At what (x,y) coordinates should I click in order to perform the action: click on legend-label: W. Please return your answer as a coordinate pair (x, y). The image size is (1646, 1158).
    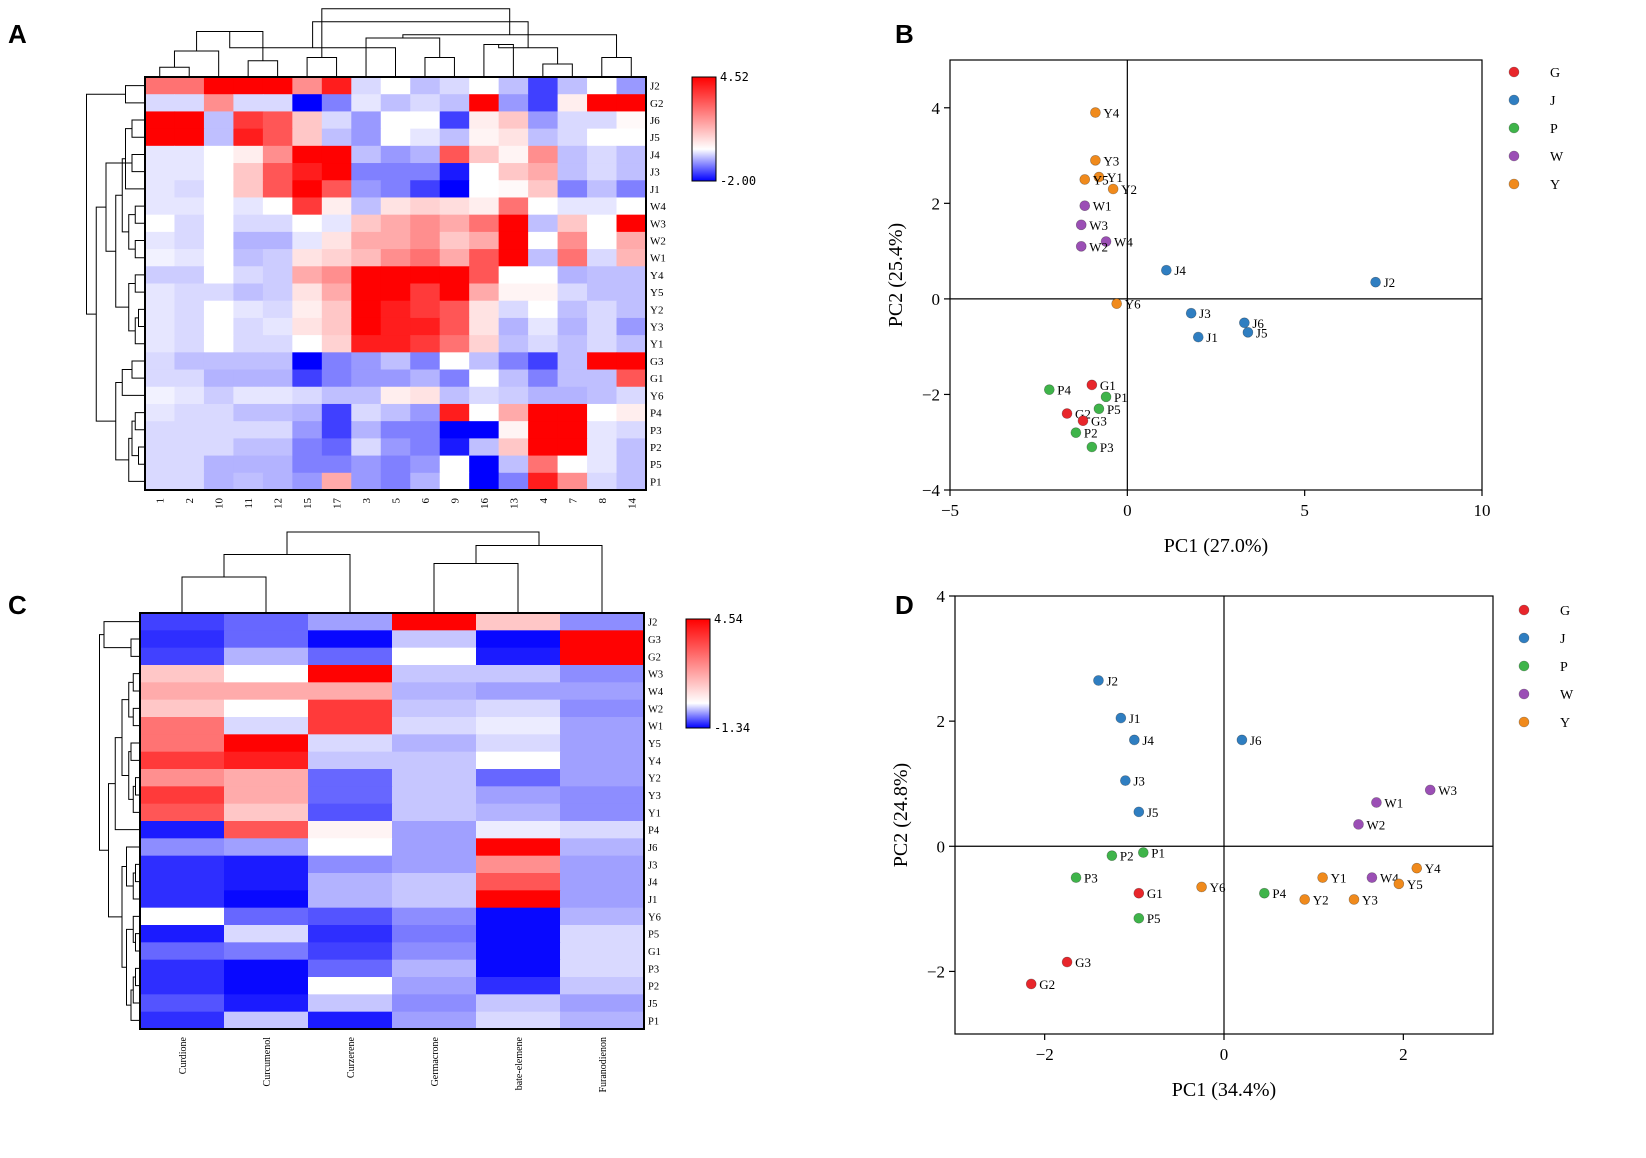
    Looking at the image, I should click on (1567, 695).